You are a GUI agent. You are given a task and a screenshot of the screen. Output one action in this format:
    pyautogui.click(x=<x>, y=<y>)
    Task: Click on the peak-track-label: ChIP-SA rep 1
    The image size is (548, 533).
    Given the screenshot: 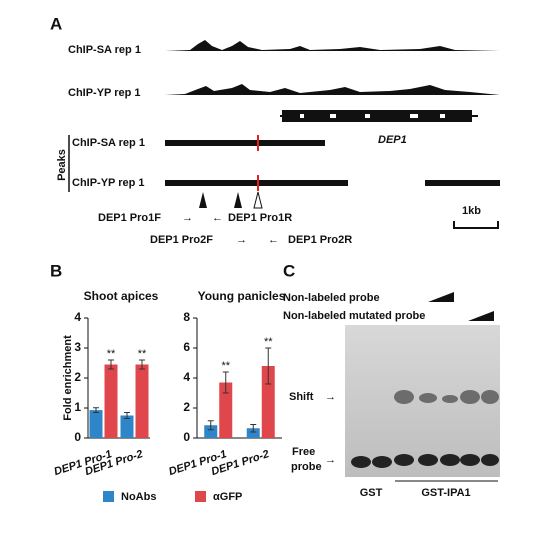 What is the action you would take?
    pyautogui.click(x=108, y=143)
    